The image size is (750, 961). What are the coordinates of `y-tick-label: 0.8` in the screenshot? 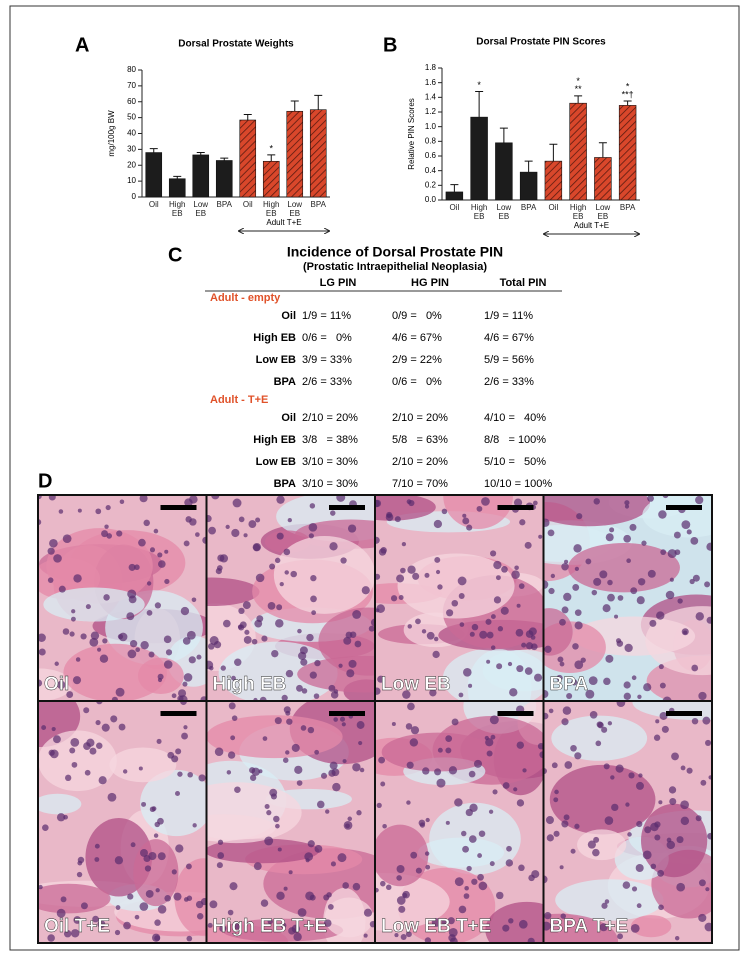 It's located at (431, 140).